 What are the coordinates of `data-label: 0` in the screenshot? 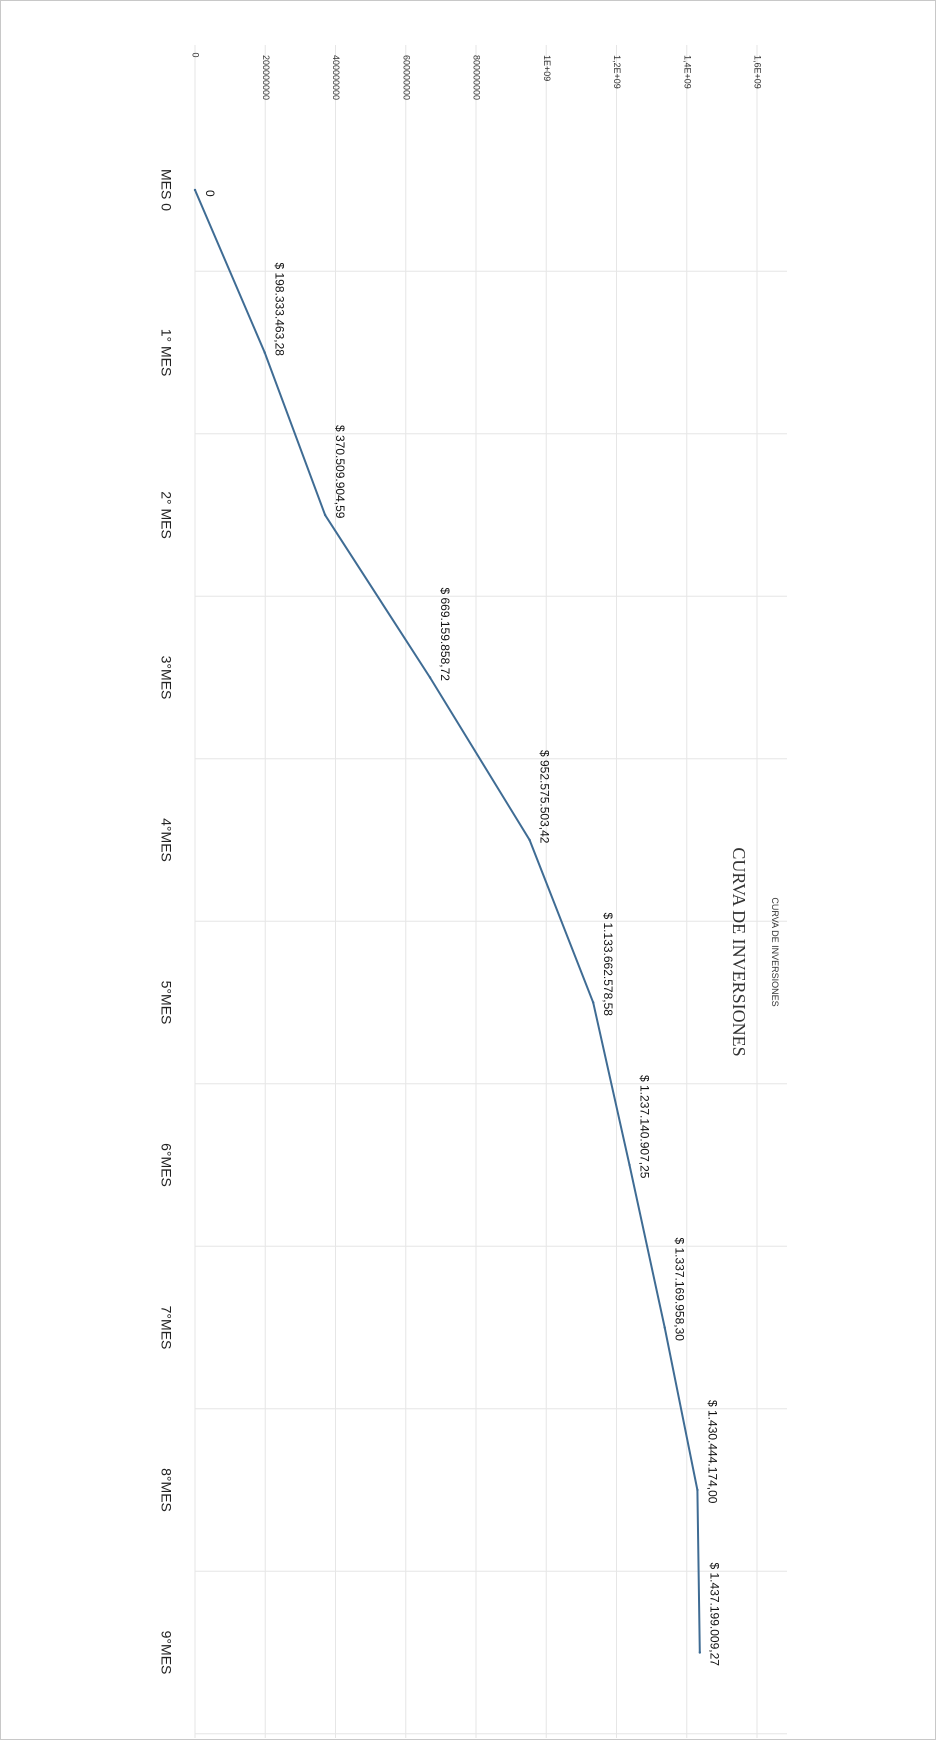 It's located at (210, 193).